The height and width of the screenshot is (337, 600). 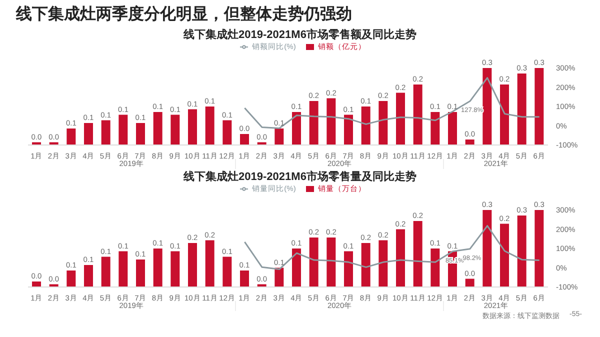 What do you see at coordinates (183, 14) in the screenshot?
I see `chart-title: 线下集成灶两季度分化明显，但整体走势仍强劲` at bounding box center [183, 14].